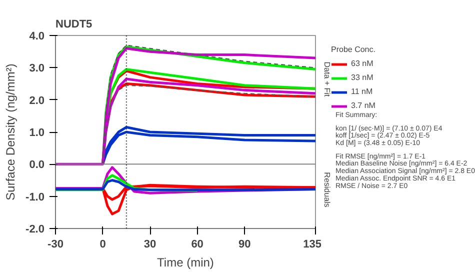 This screenshot has width=475, height=272. Describe the element at coordinates (327, 190) in the screenshot. I see `text: Residuals` at that location.